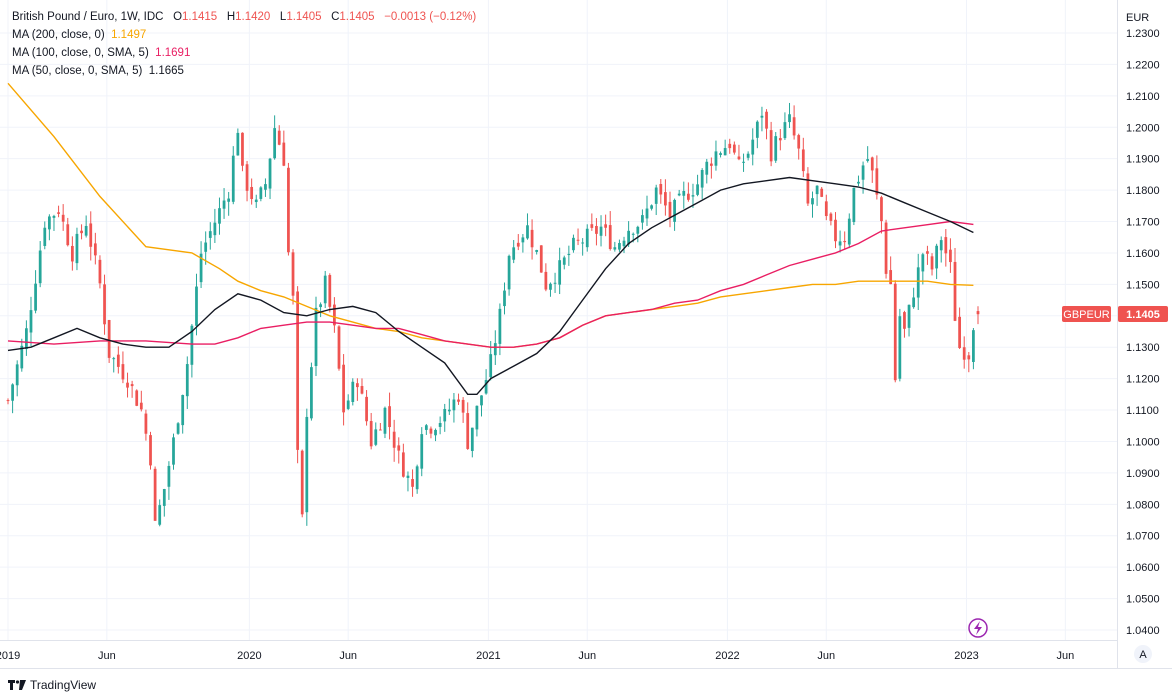 The height and width of the screenshot is (699, 1172). Describe the element at coordinates (1143, 442) in the screenshot. I see `ytick-label: 1.1000` at that location.